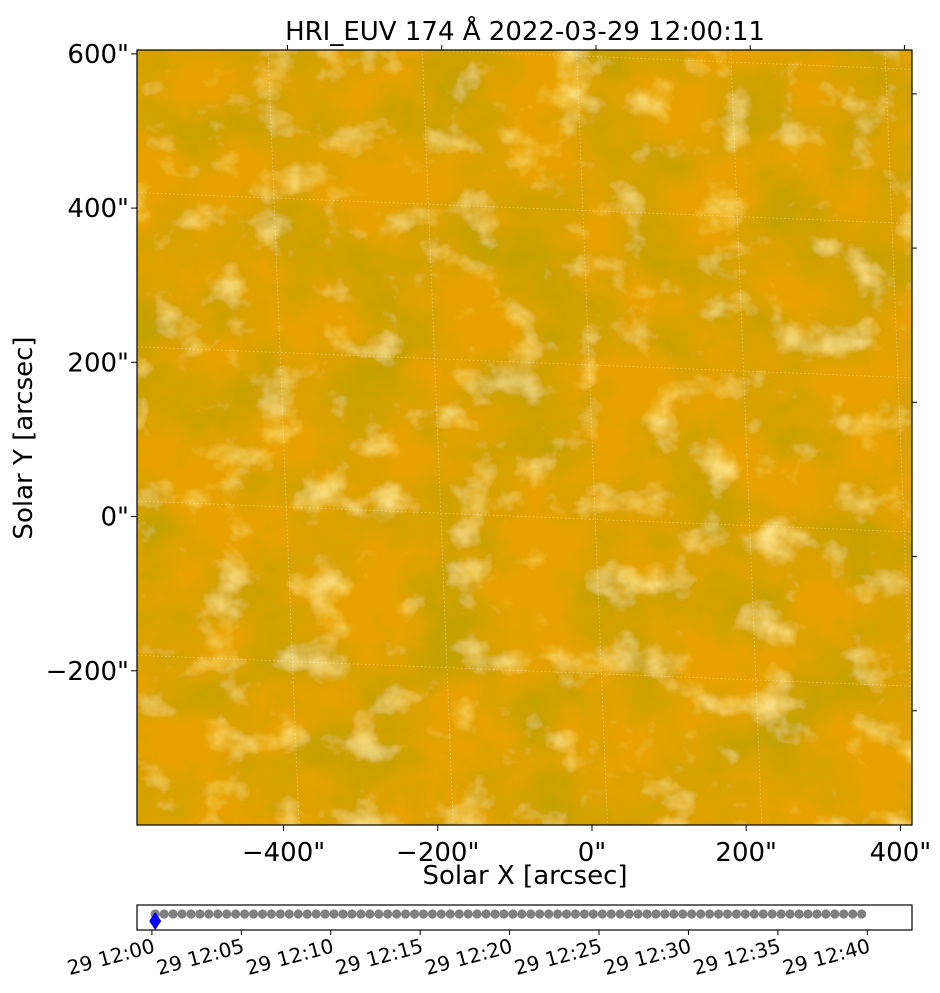 This screenshot has width=940, height=993. Describe the element at coordinates (737, 957) in the screenshot. I see `time-tick-label: 29 12:35` at that location.